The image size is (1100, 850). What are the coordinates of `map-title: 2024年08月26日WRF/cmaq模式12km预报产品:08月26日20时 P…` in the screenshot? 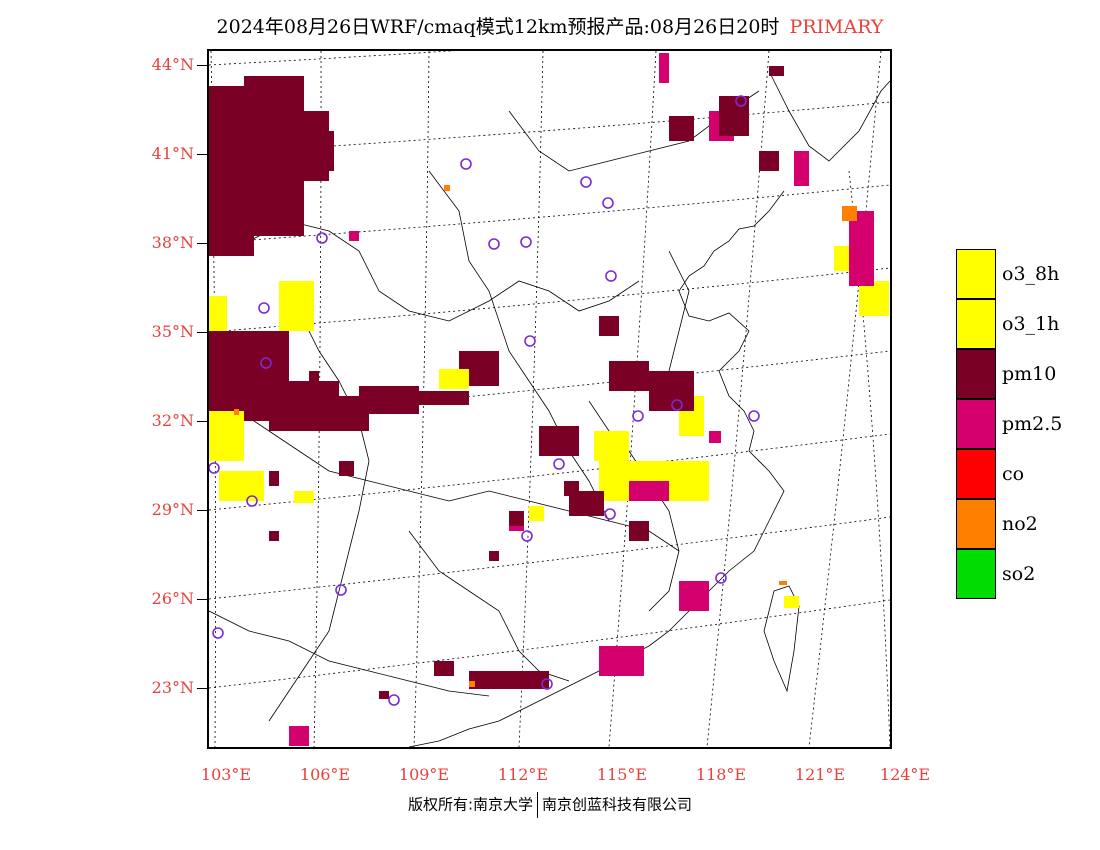 It's located at (550, 25).